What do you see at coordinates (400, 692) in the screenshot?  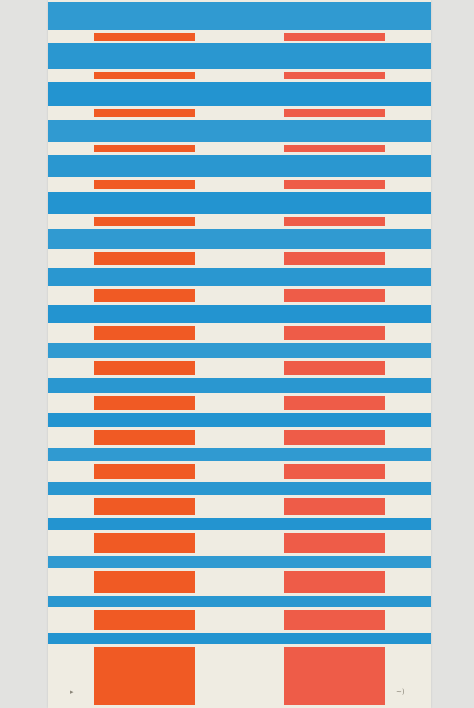 I see `pencil-signature-right: ~)` at bounding box center [400, 692].